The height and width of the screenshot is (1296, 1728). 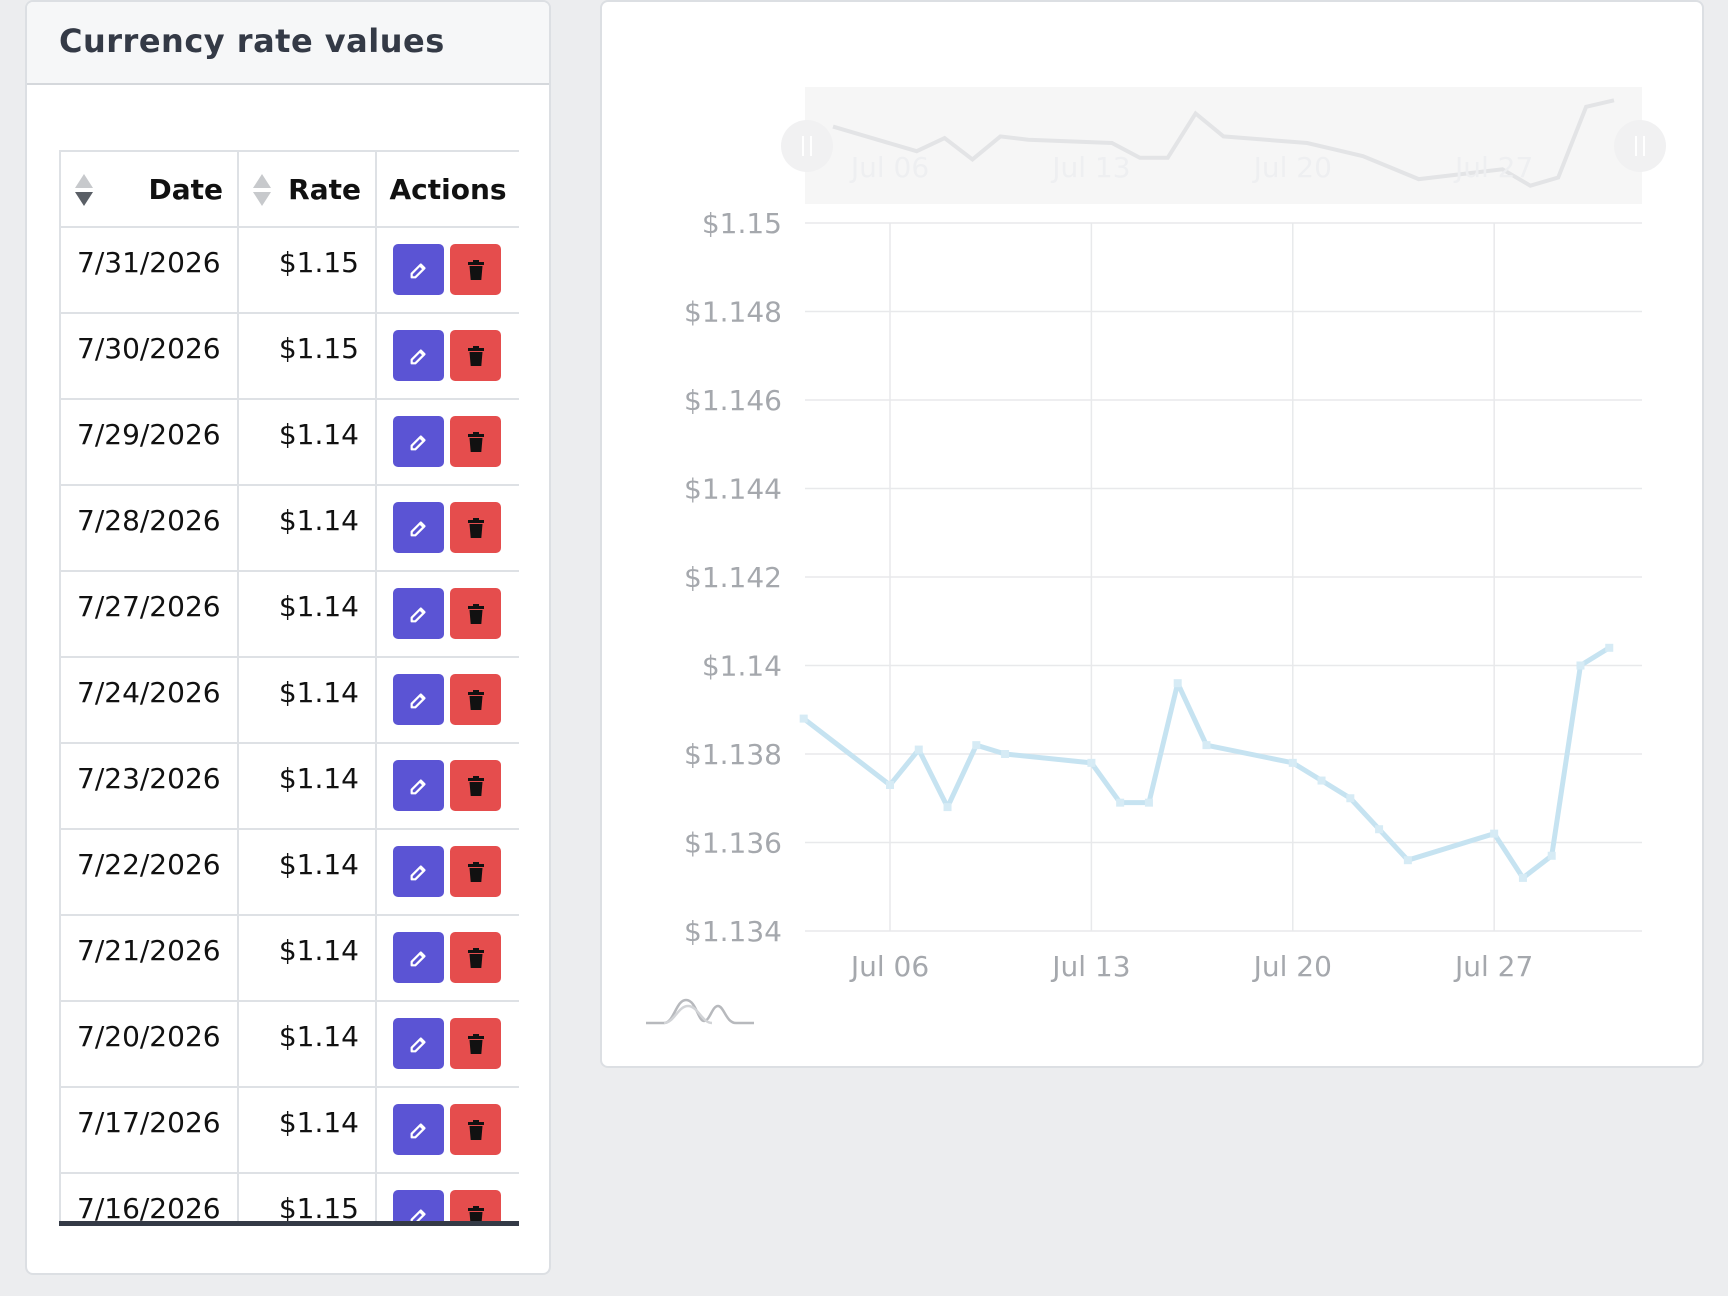 I want to click on row-date: 7/16/2026, so click(x=149, y=1196).